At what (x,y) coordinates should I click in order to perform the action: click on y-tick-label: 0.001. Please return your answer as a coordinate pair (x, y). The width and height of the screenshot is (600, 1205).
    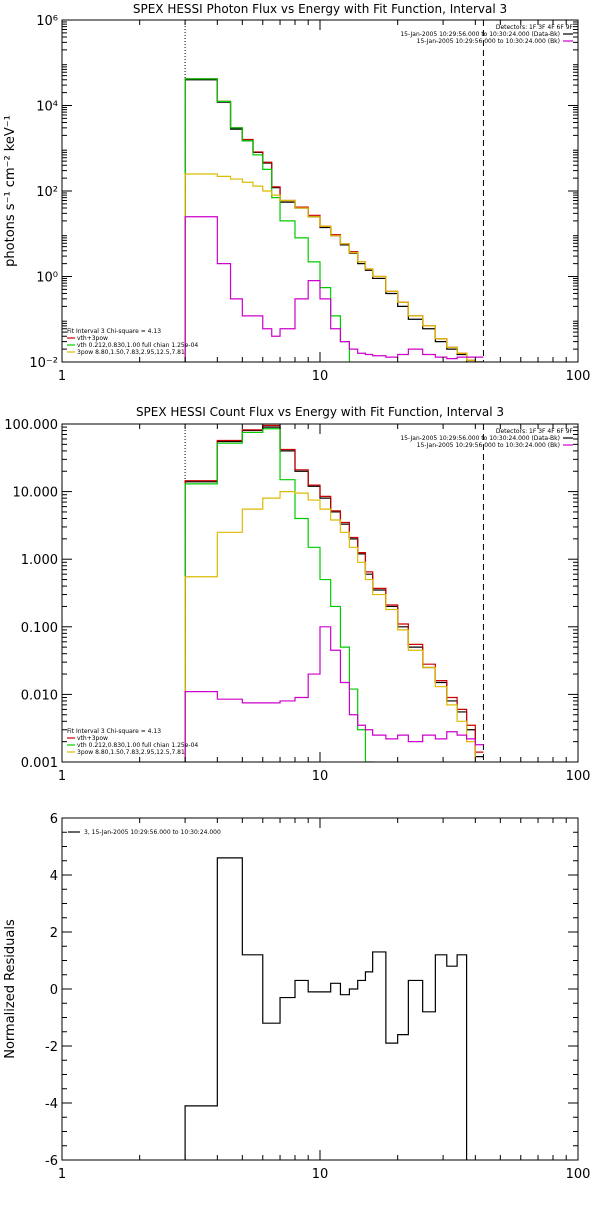
    Looking at the image, I should click on (39, 763).